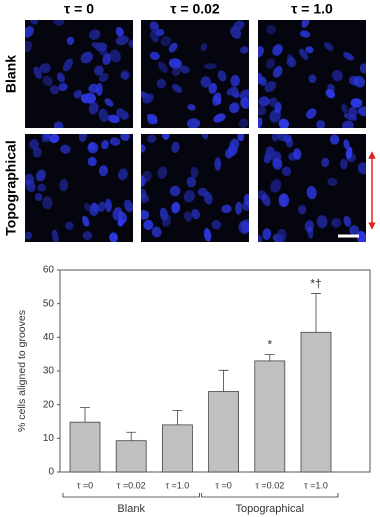  Describe the element at coordinates (49, 337) in the screenshot. I see `y-tick-label: 40` at that location.